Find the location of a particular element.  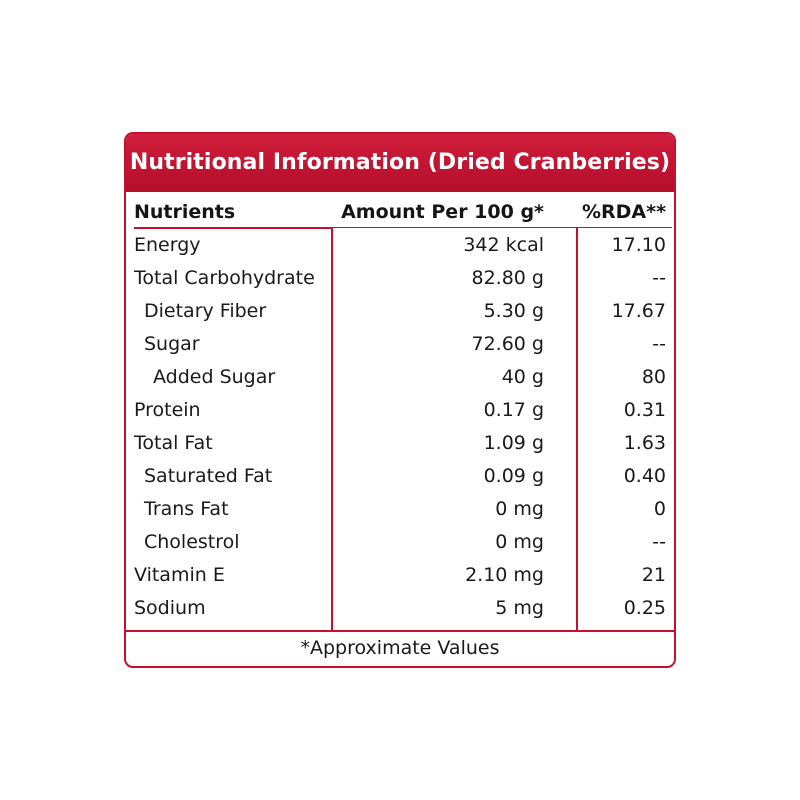

nutrient-name: Sodium is located at coordinates (170, 608).